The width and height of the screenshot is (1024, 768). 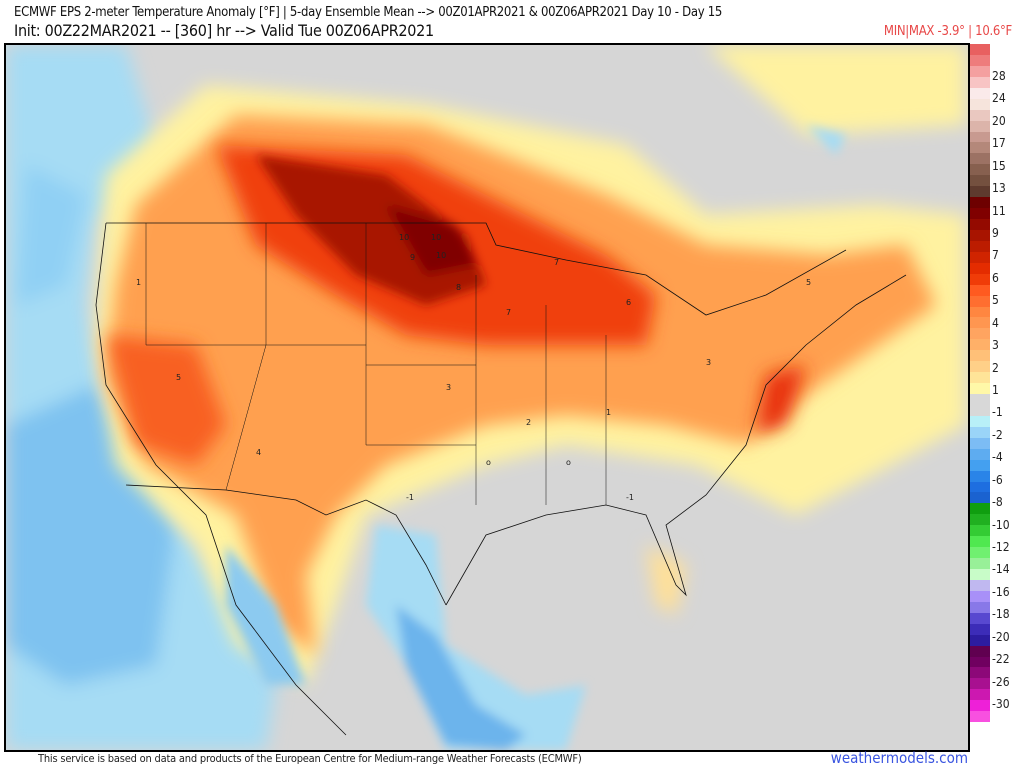 What do you see at coordinates (995, 390) in the screenshot?
I see `colorbar-label: 1` at bounding box center [995, 390].